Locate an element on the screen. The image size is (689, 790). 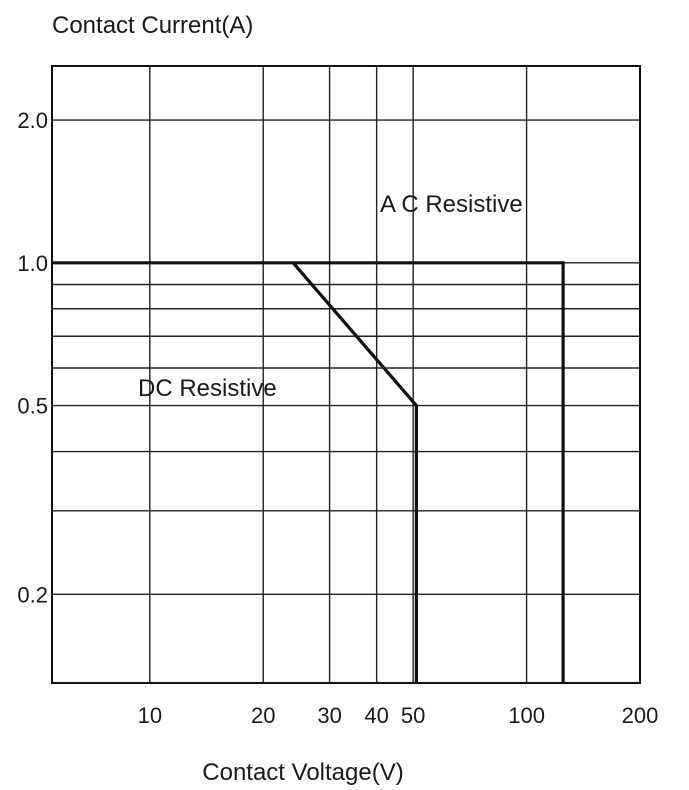
y-axis-title: Contact Current(A) is located at coordinates (152, 25).